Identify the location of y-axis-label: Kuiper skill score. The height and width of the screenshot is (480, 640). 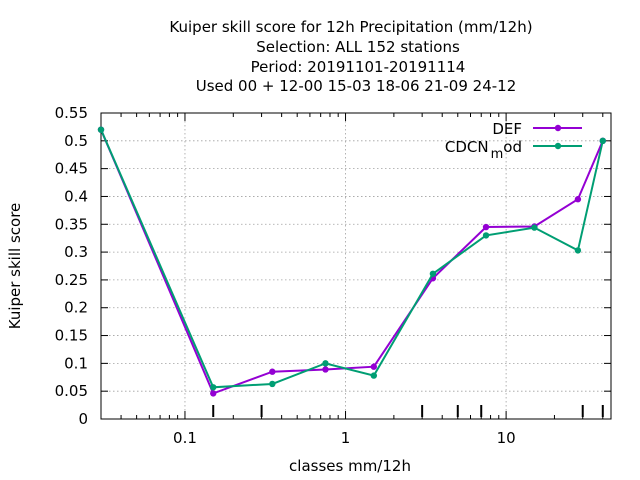
(15, 266).